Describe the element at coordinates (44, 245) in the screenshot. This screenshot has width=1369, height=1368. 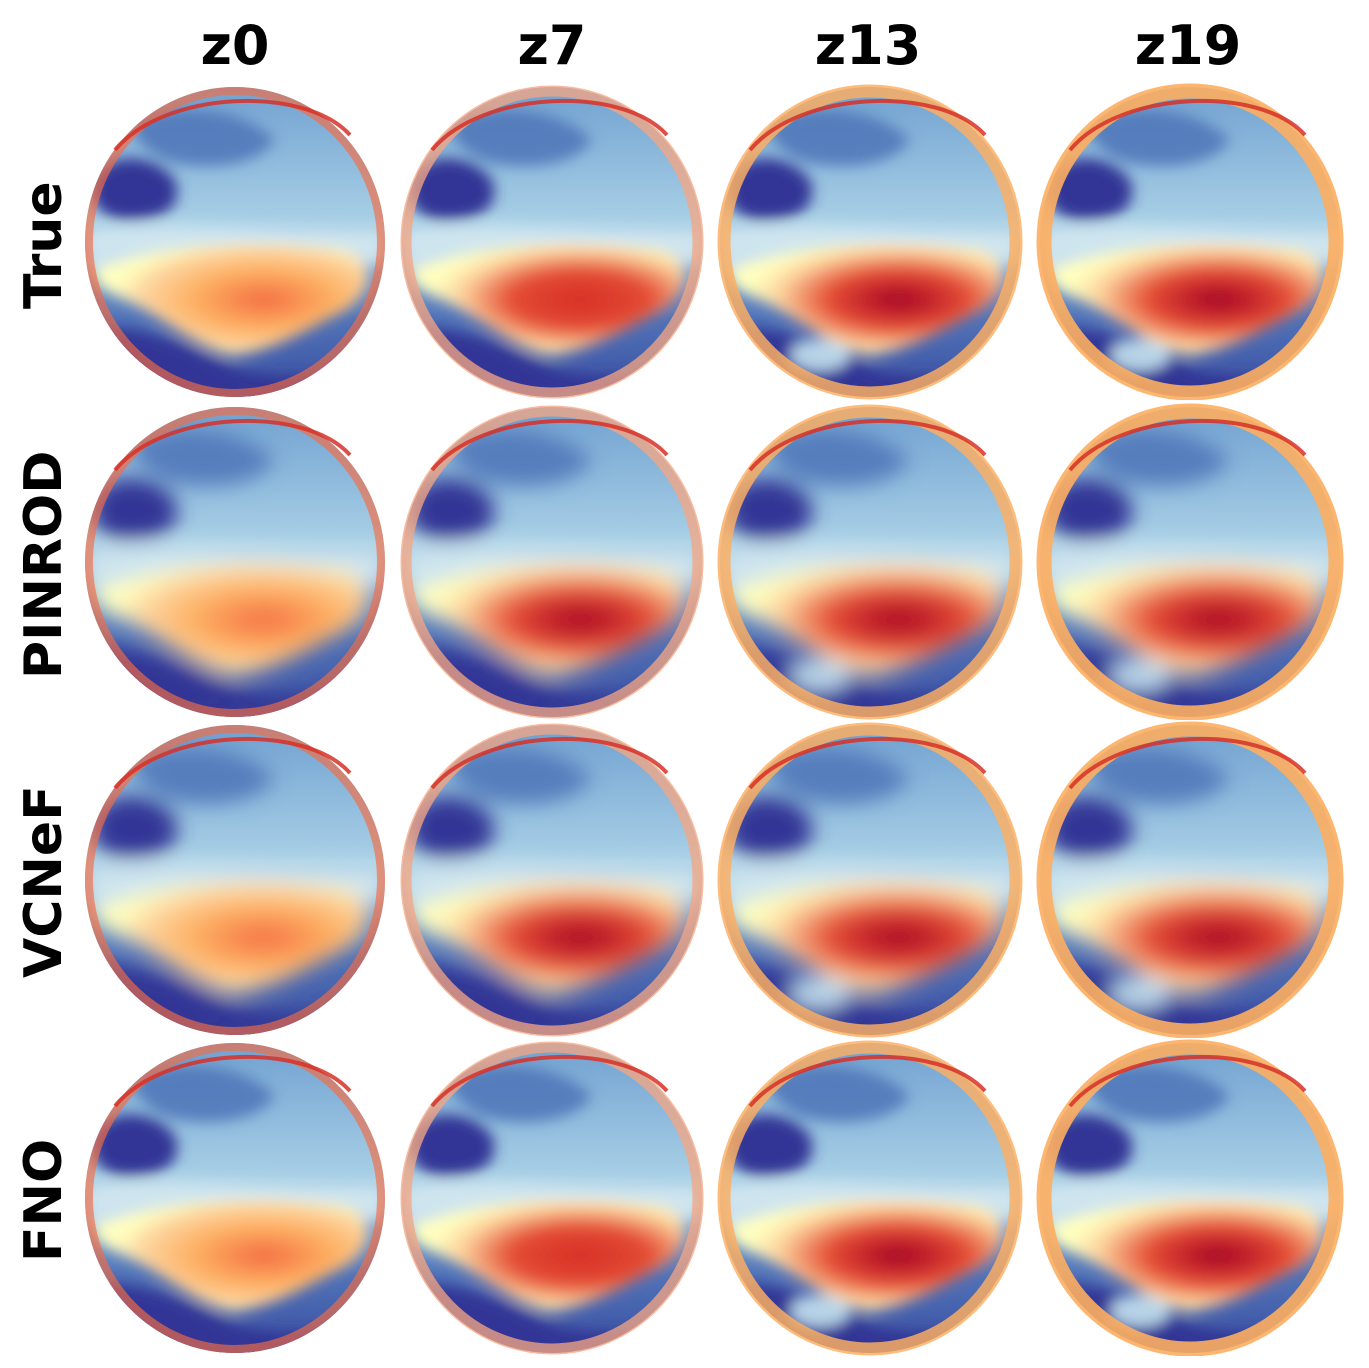
I see `row-label-true: True` at that location.